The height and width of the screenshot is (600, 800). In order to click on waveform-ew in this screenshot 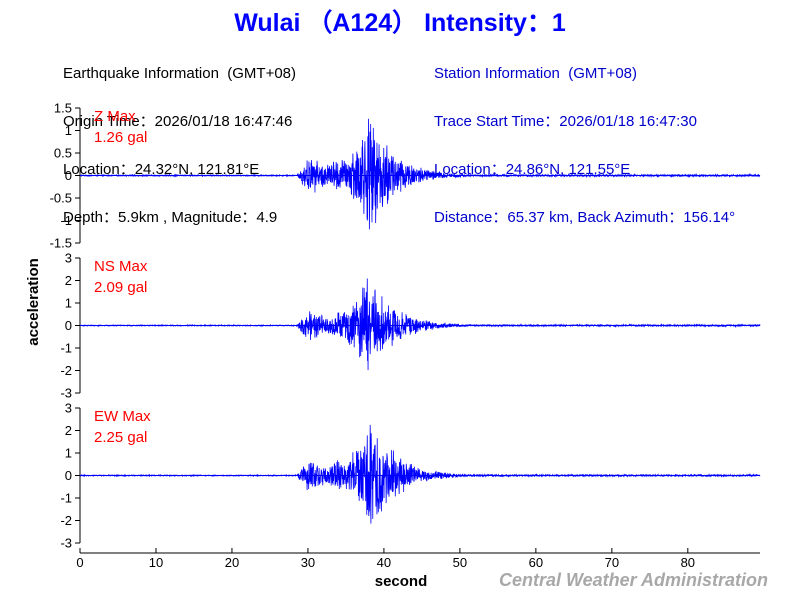, I will do `click(420, 474)`.